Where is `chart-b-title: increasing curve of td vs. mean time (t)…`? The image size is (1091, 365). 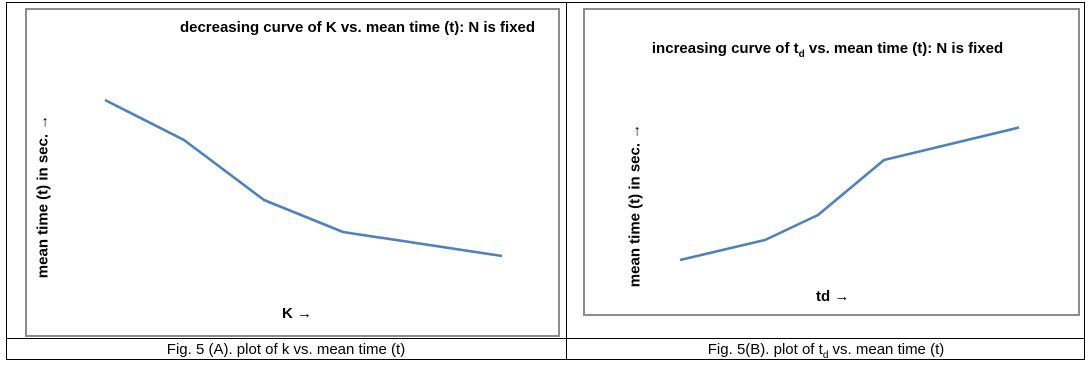 chart-b-title: increasing curve of td vs. mean time (t)… is located at coordinates (827, 51).